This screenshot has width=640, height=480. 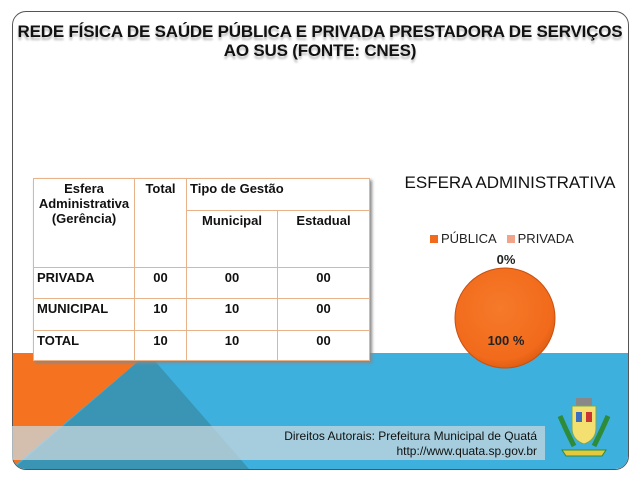 I want to click on header-total: Total, so click(x=160, y=223).